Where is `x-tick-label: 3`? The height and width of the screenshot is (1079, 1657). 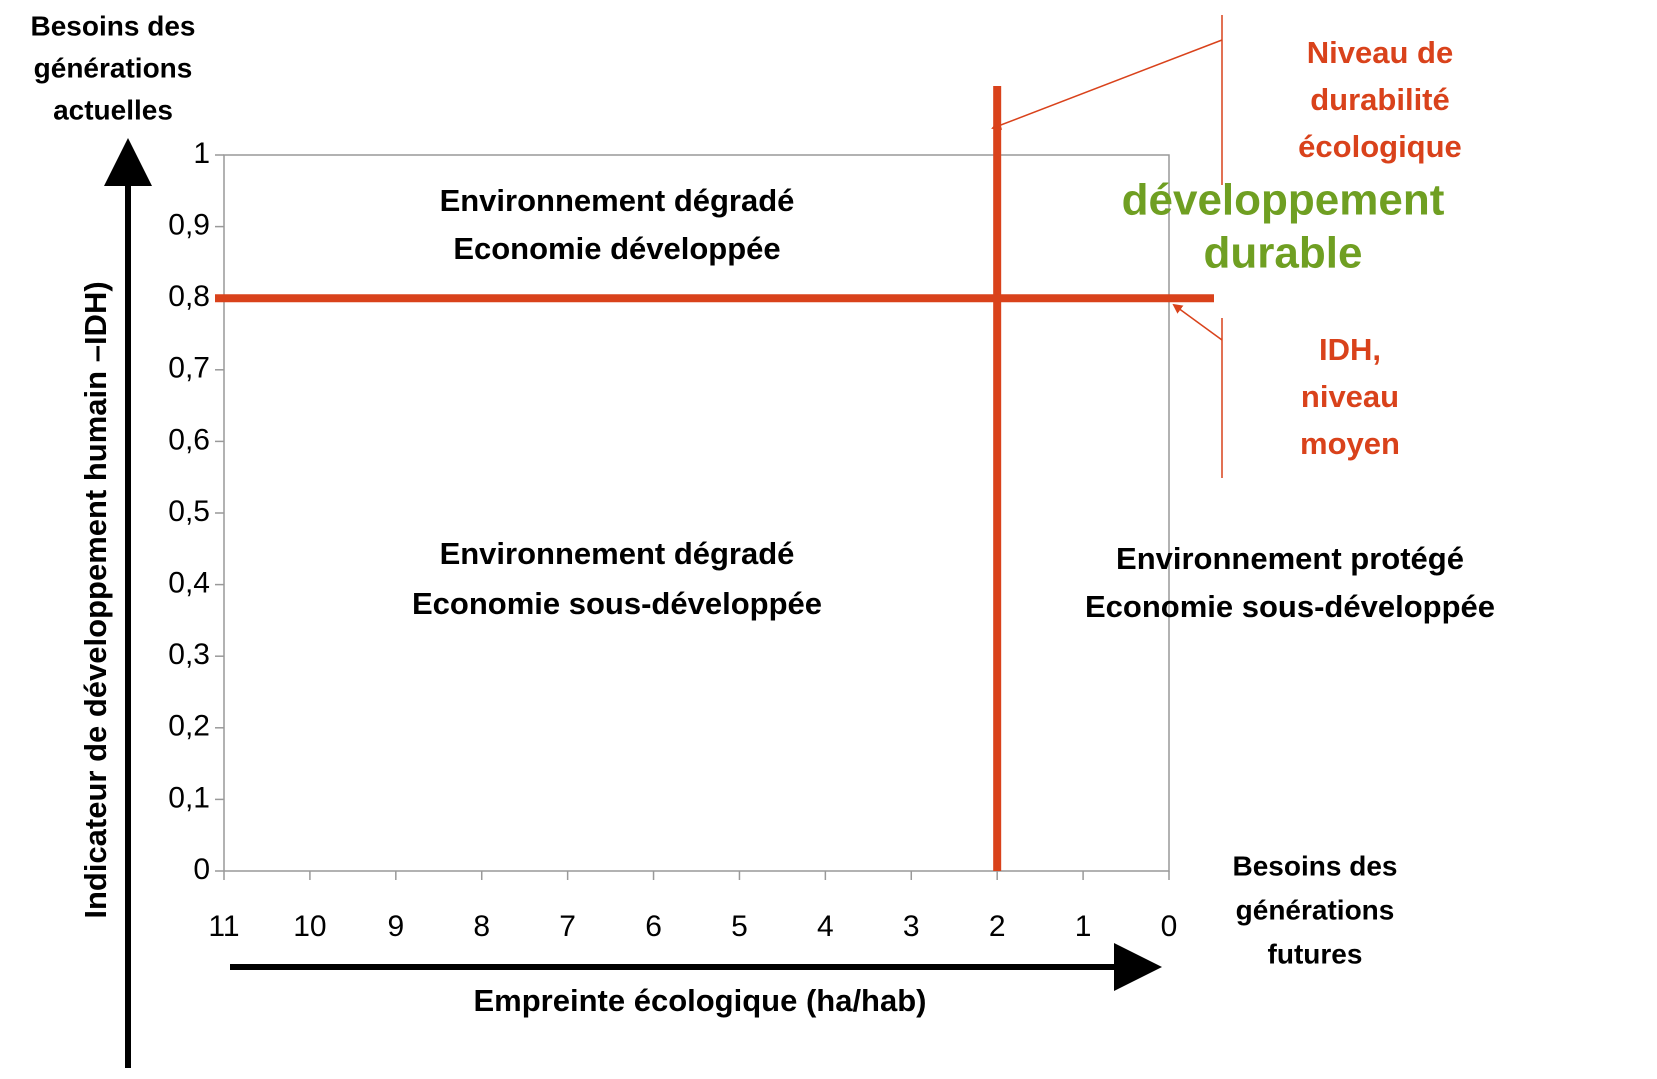
x-tick-label: 3 is located at coordinates (911, 926).